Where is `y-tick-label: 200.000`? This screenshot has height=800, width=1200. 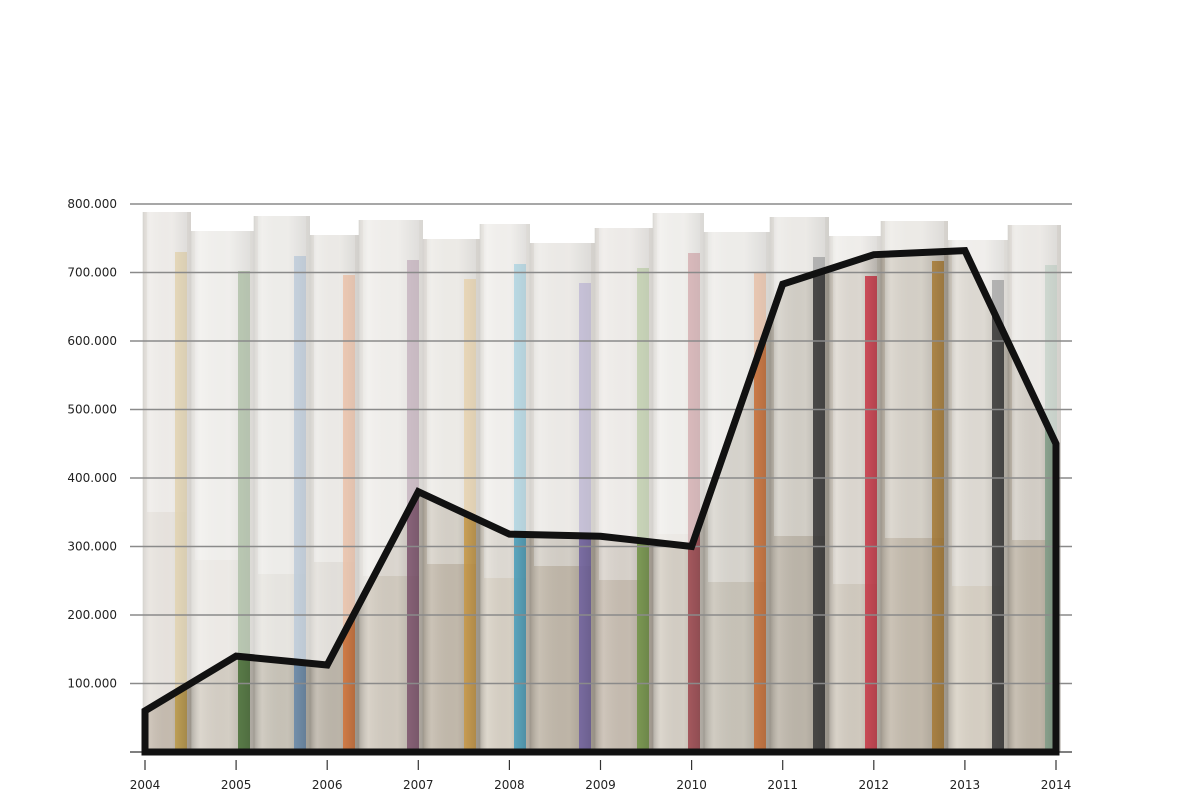
y-tick-label: 200.000 is located at coordinates (92, 615).